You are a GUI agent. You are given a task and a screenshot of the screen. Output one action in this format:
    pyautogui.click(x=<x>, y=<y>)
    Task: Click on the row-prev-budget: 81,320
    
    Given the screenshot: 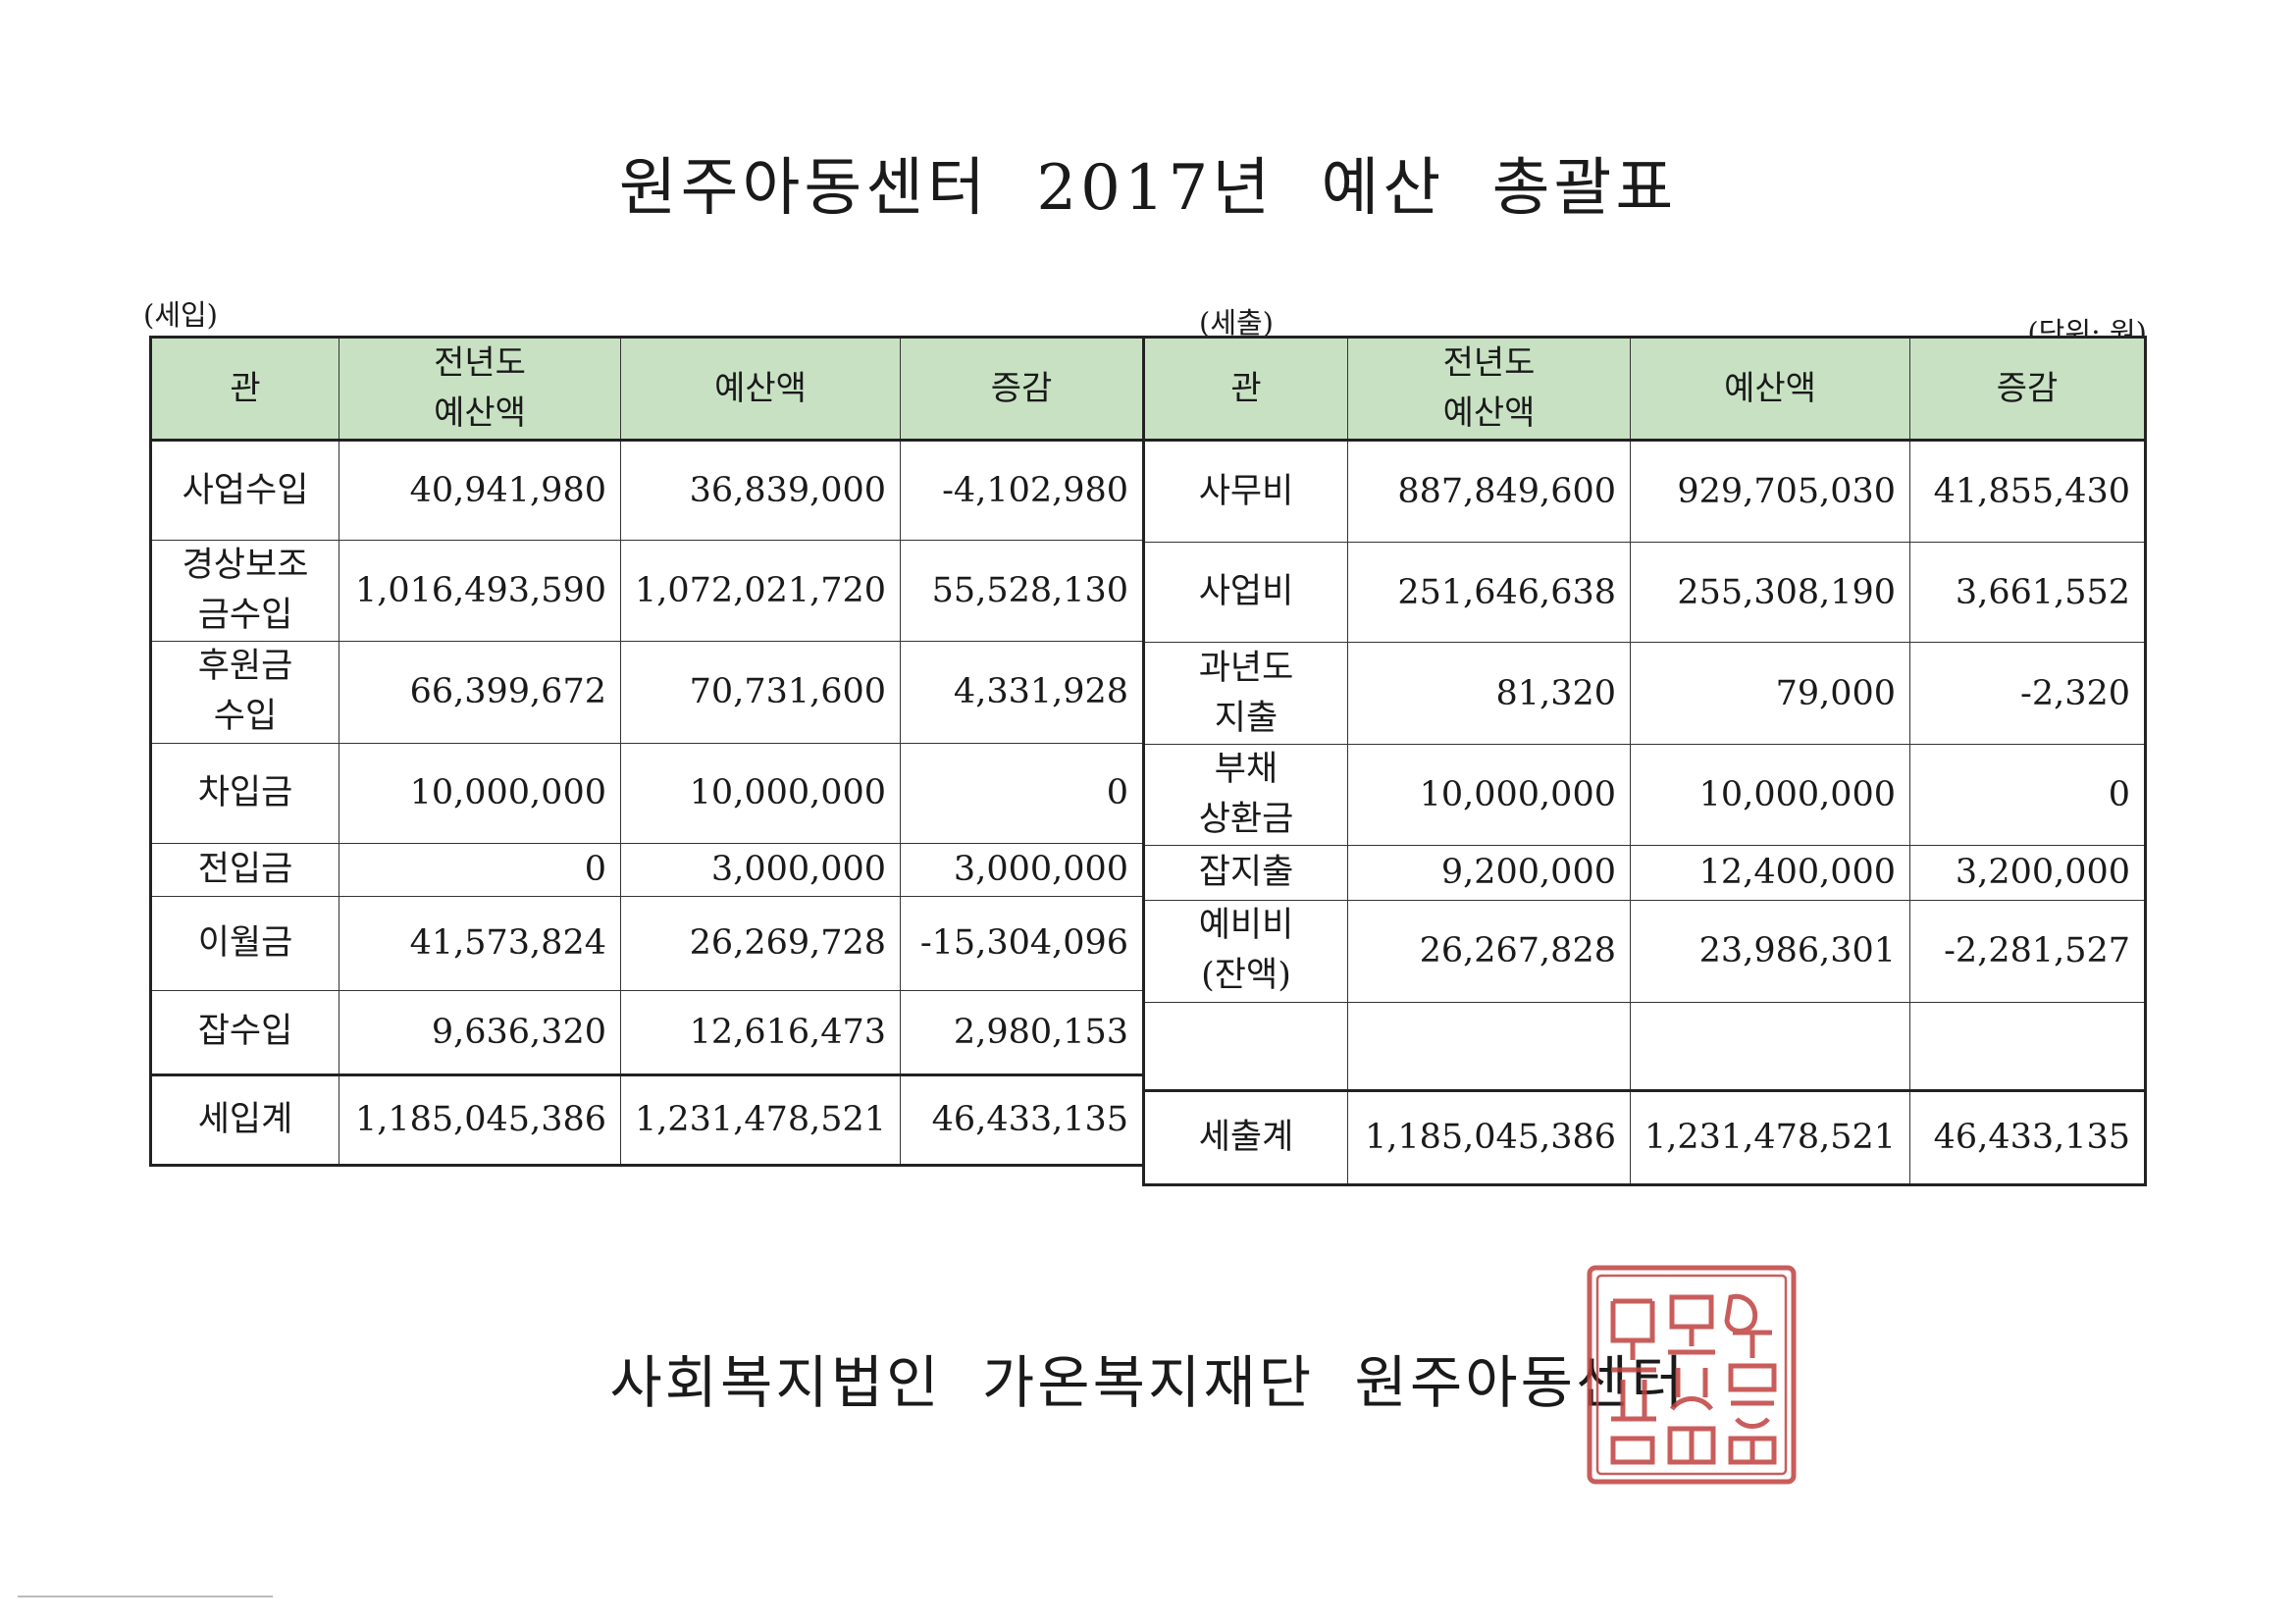 What is the action you would take?
    pyautogui.click(x=1489, y=693)
    